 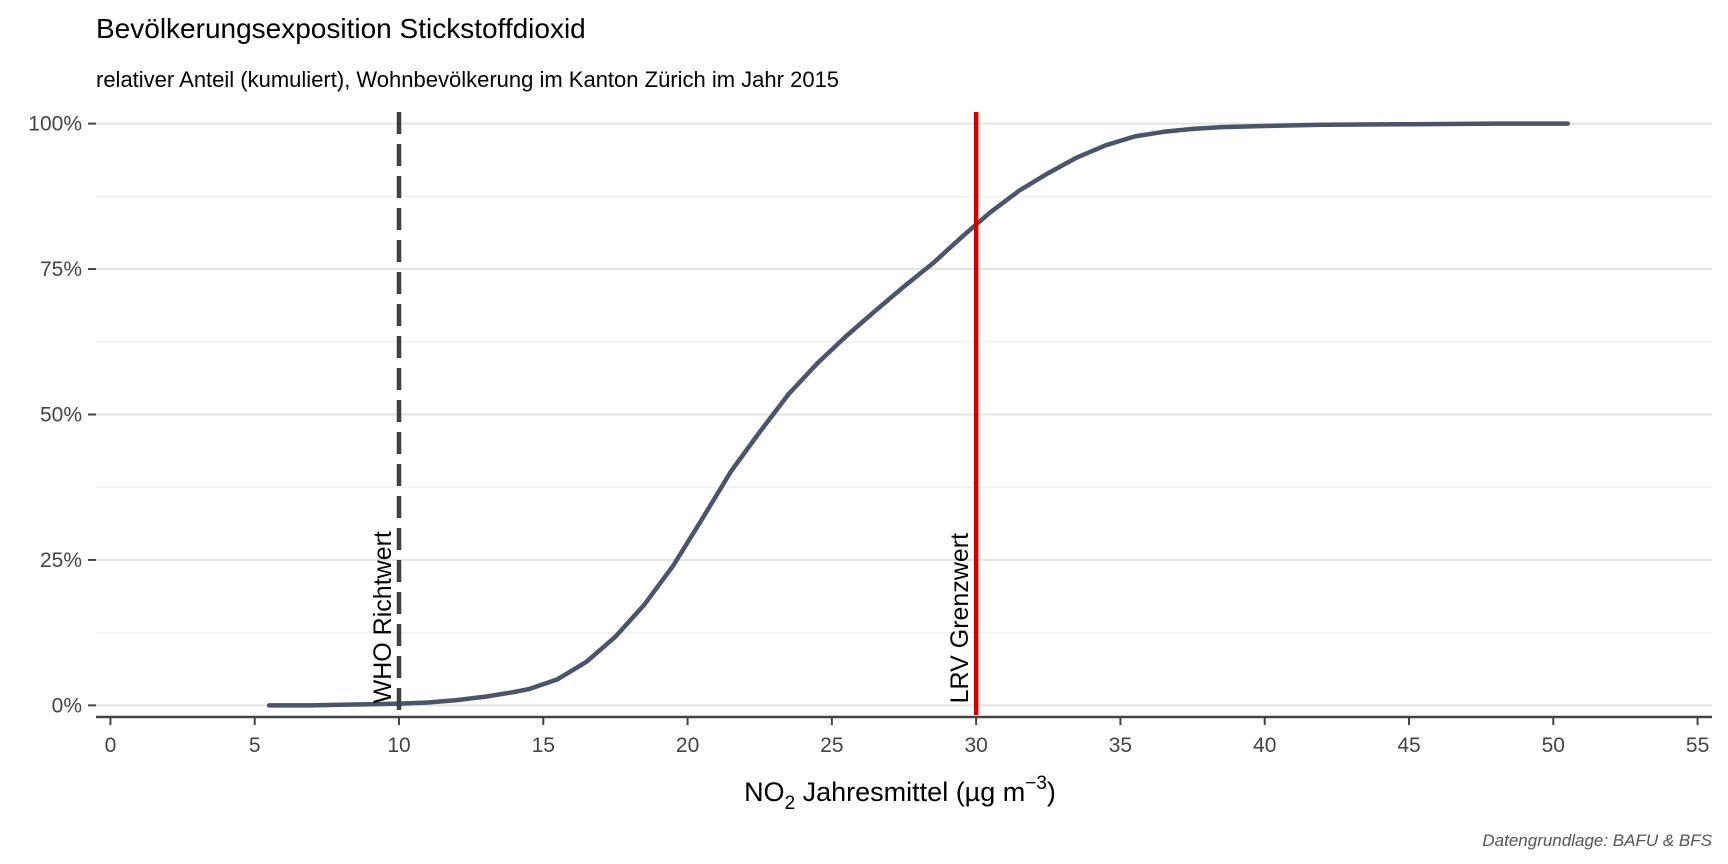 What do you see at coordinates (1553, 745) in the screenshot?
I see `x-tick-label: 50` at bounding box center [1553, 745].